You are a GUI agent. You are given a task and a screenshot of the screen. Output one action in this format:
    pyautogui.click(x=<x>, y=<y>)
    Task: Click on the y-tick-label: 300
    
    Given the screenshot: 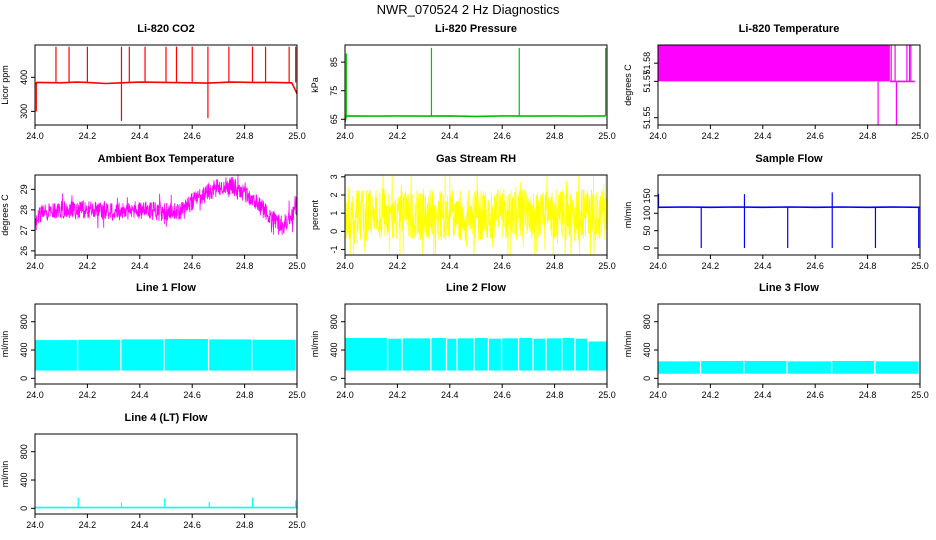 What is the action you would take?
    pyautogui.click(x=24, y=111)
    